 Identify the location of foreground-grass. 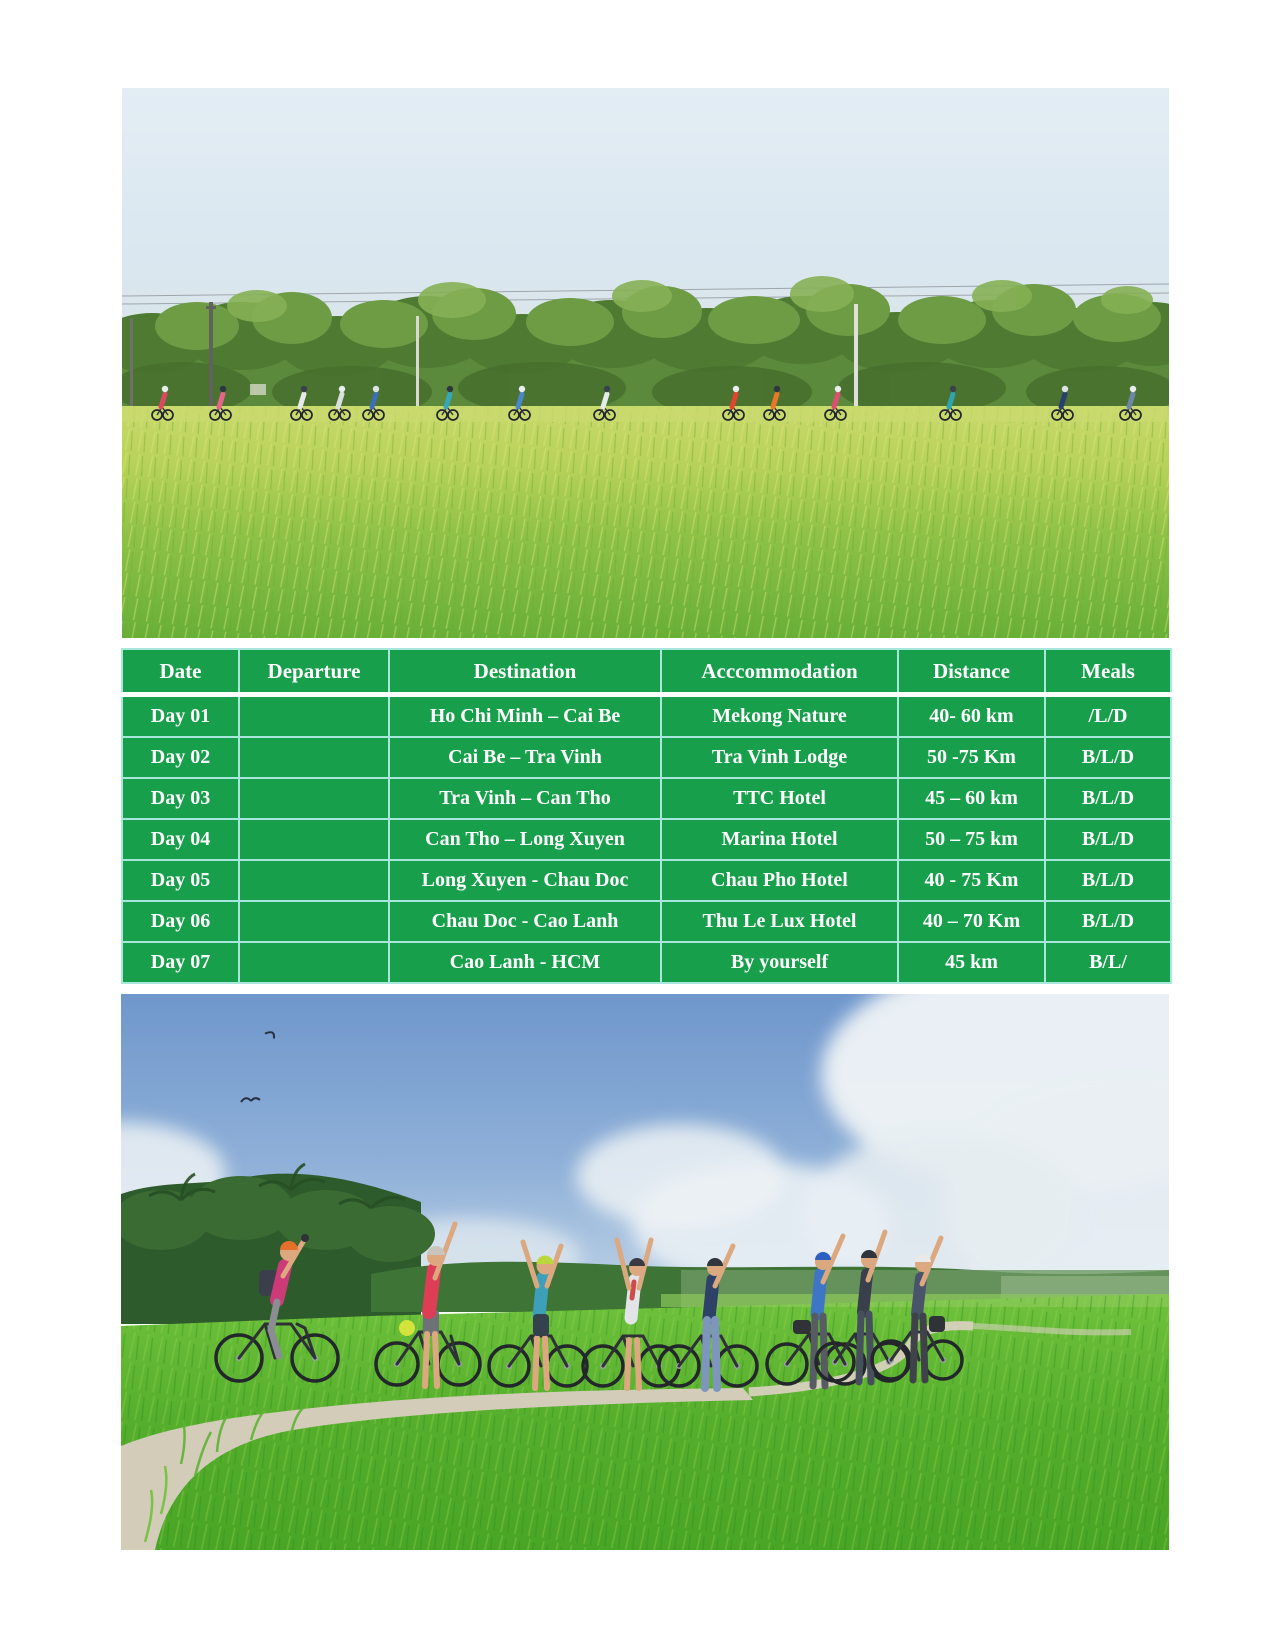
(223, 1475).